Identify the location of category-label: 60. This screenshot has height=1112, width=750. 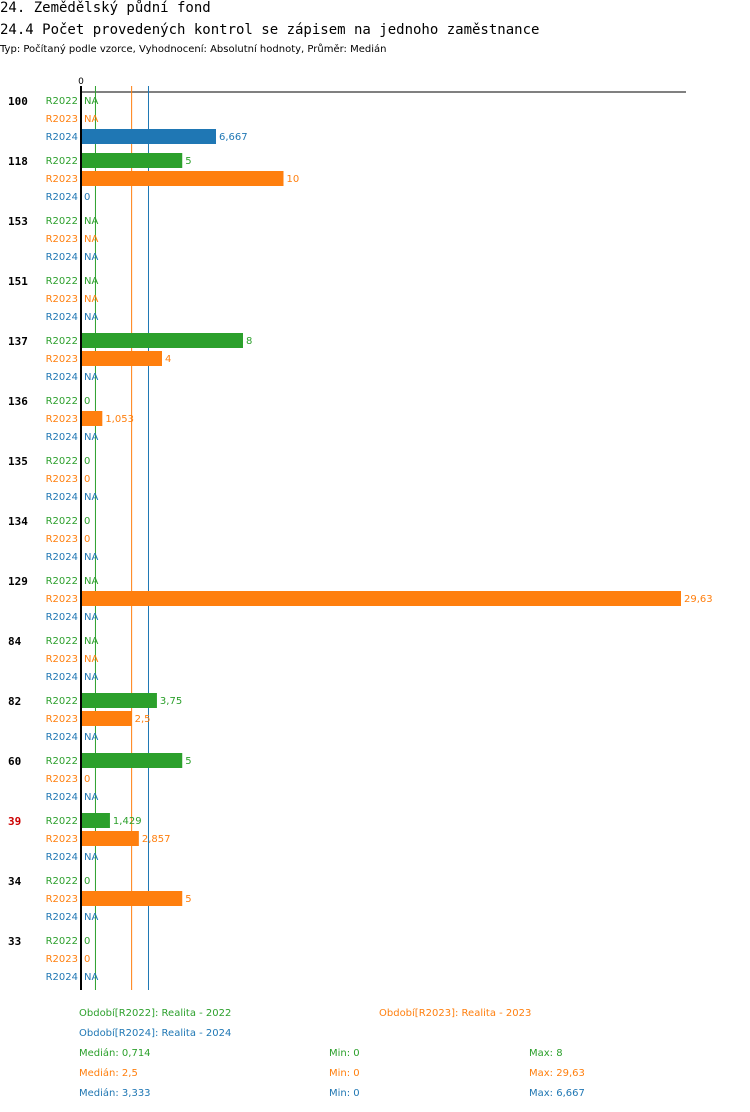
(14, 761).